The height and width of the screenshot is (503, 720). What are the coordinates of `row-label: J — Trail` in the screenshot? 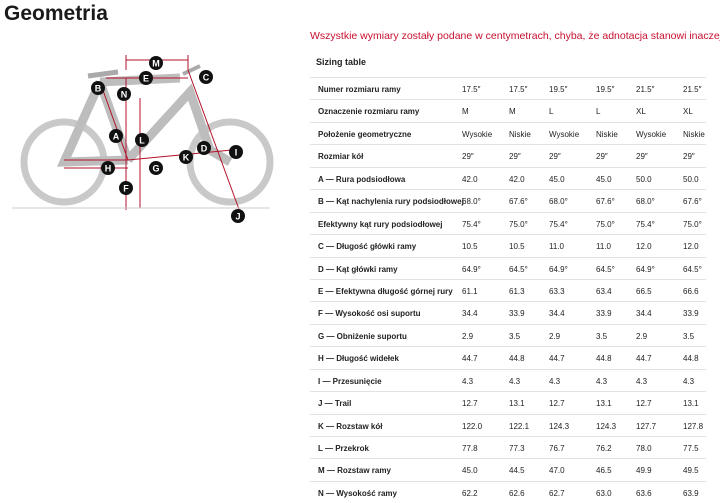 It's located at (335, 404).